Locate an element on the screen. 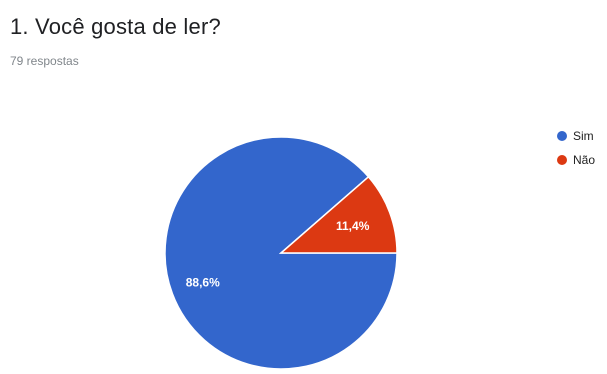  chart-legend: Sim Não is located at coordinates (576, 148).